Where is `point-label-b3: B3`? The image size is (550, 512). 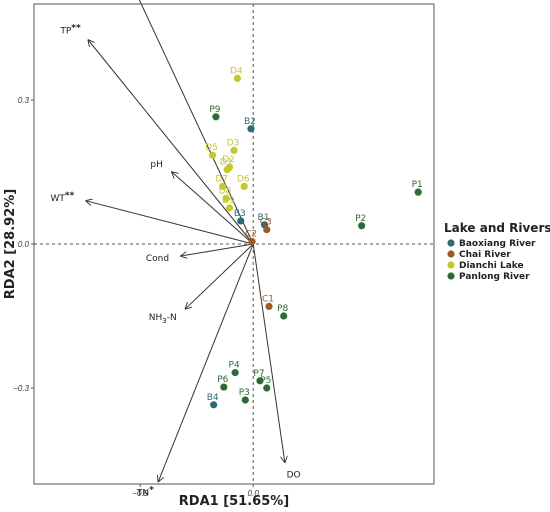
point-label-b3: B3 is located at coordinates (240, 214).